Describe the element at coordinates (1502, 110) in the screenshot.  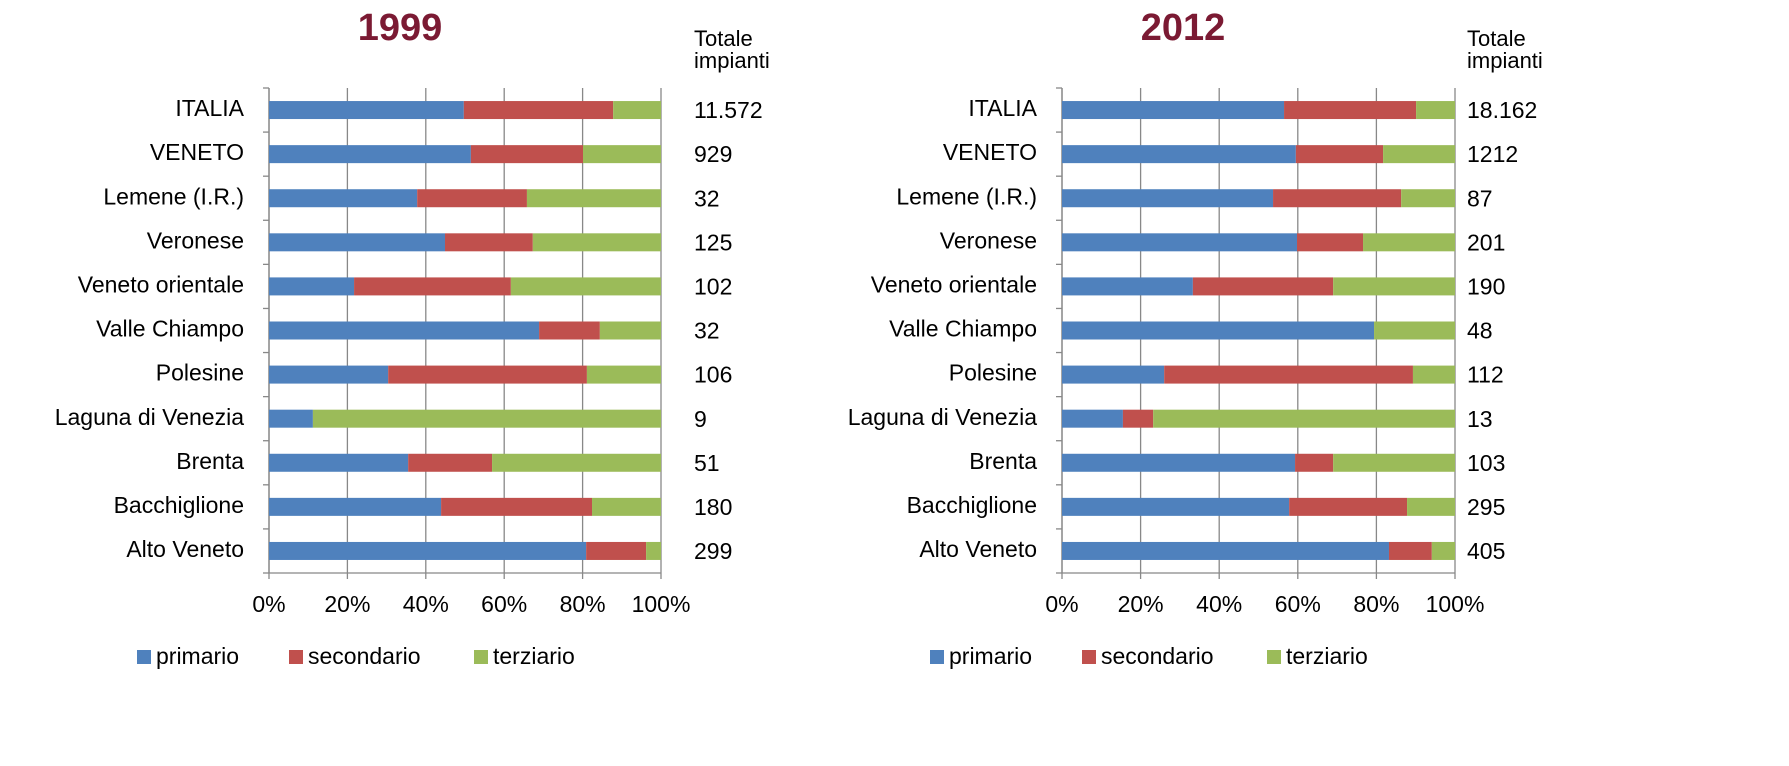
I see `total-label: 18.162` at that location.